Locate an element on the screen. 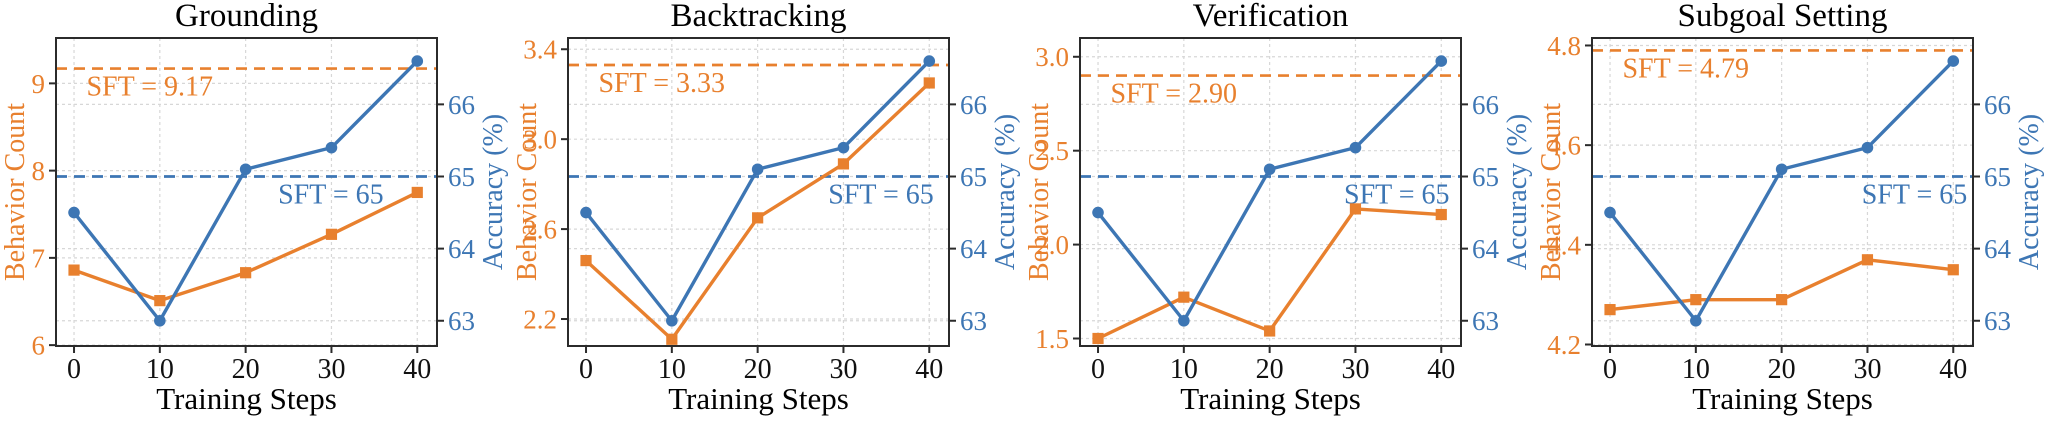 Image resolution: width=2048 pixels, height=424 pixels. left-tick-label: 6 is located at coordinates (39, 346).